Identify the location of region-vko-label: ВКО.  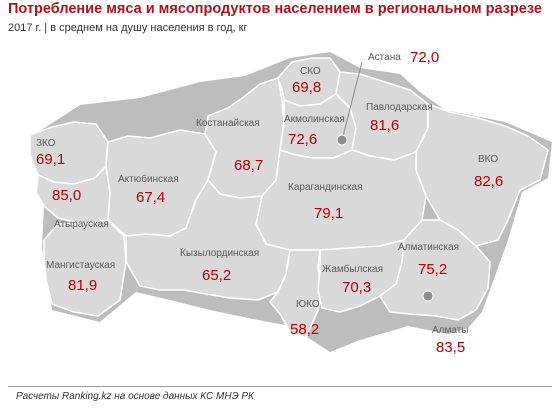
(488, 159).